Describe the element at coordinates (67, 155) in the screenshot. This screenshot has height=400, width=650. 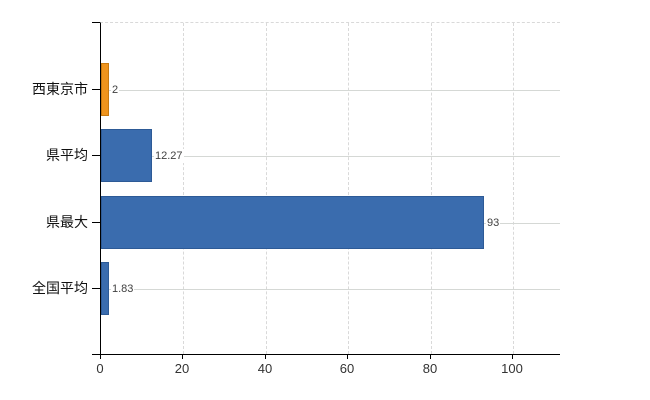
I see `category-label: 県平均` at that location.